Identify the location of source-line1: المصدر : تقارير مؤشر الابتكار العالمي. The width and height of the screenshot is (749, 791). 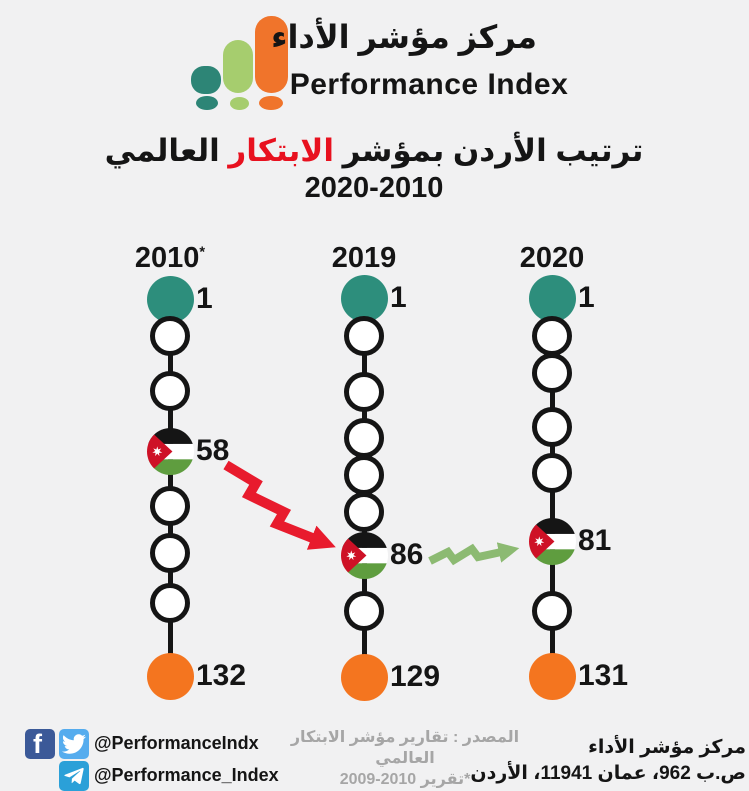
(405, 748).